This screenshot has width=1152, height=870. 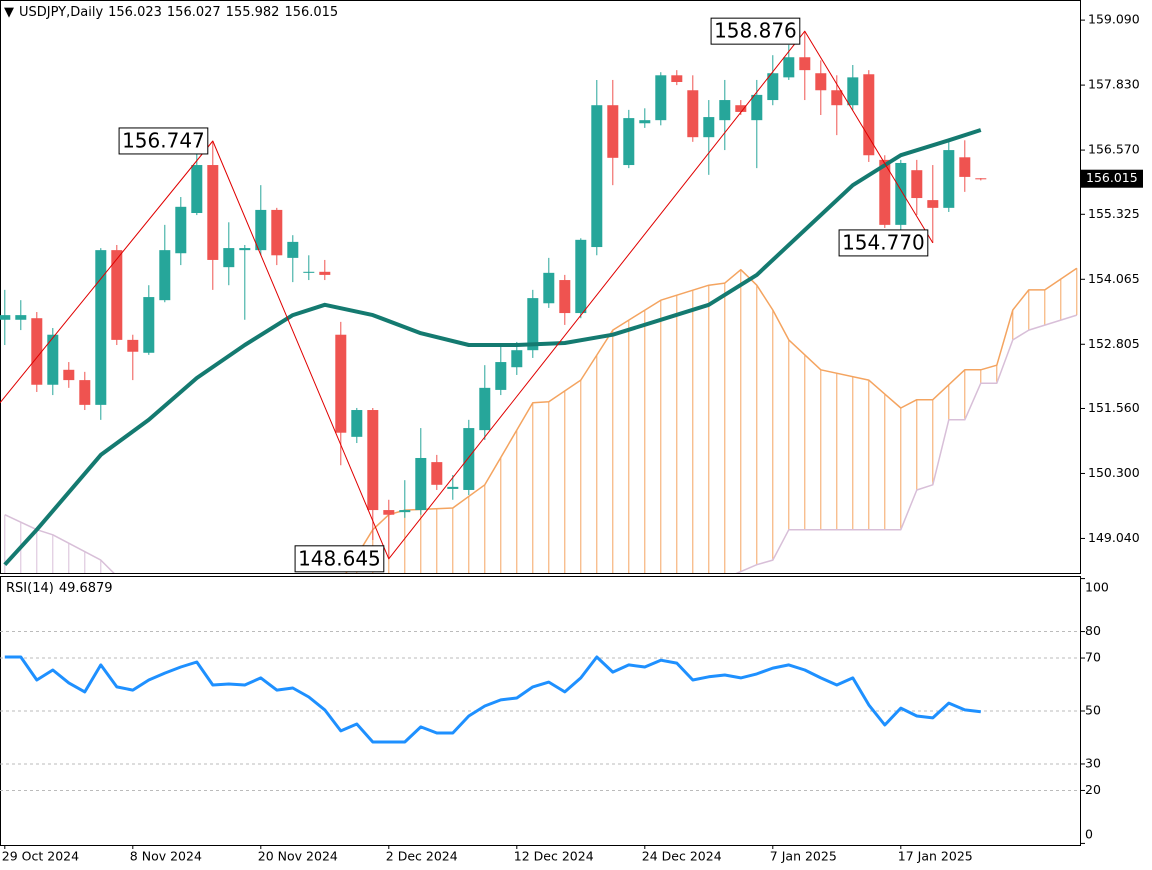 I want to click on rsi-tick-label: 70, so click(x=1093, y=657).